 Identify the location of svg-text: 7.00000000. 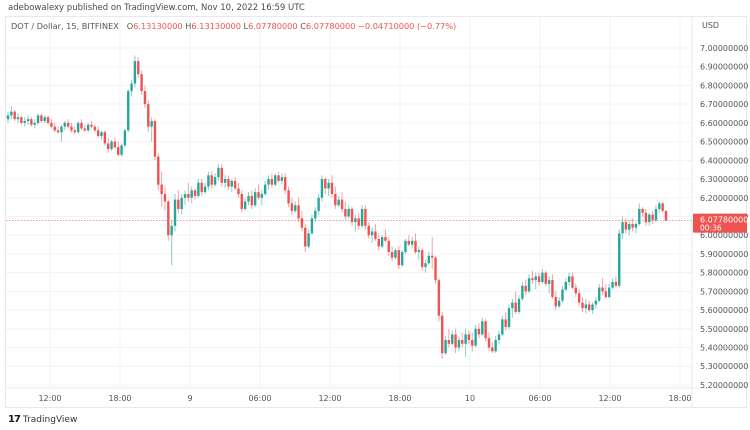
(724, 48).